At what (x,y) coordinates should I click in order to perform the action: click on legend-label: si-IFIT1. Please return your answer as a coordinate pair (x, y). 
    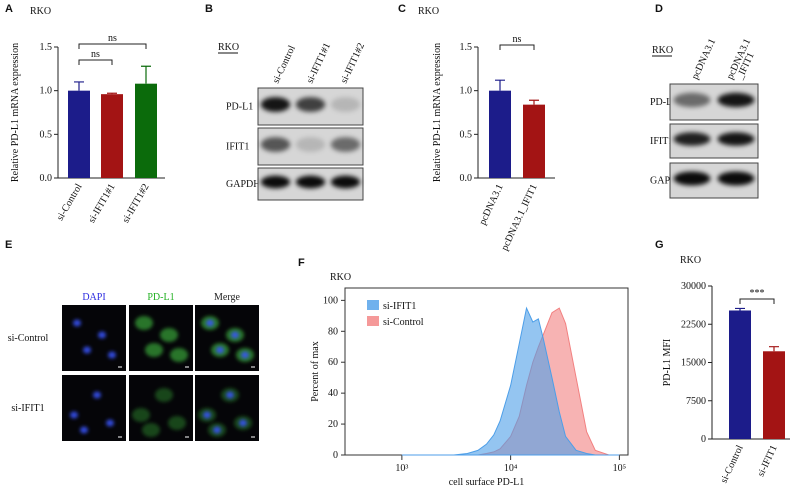
    Looking at the image, I should click on (399, 306).